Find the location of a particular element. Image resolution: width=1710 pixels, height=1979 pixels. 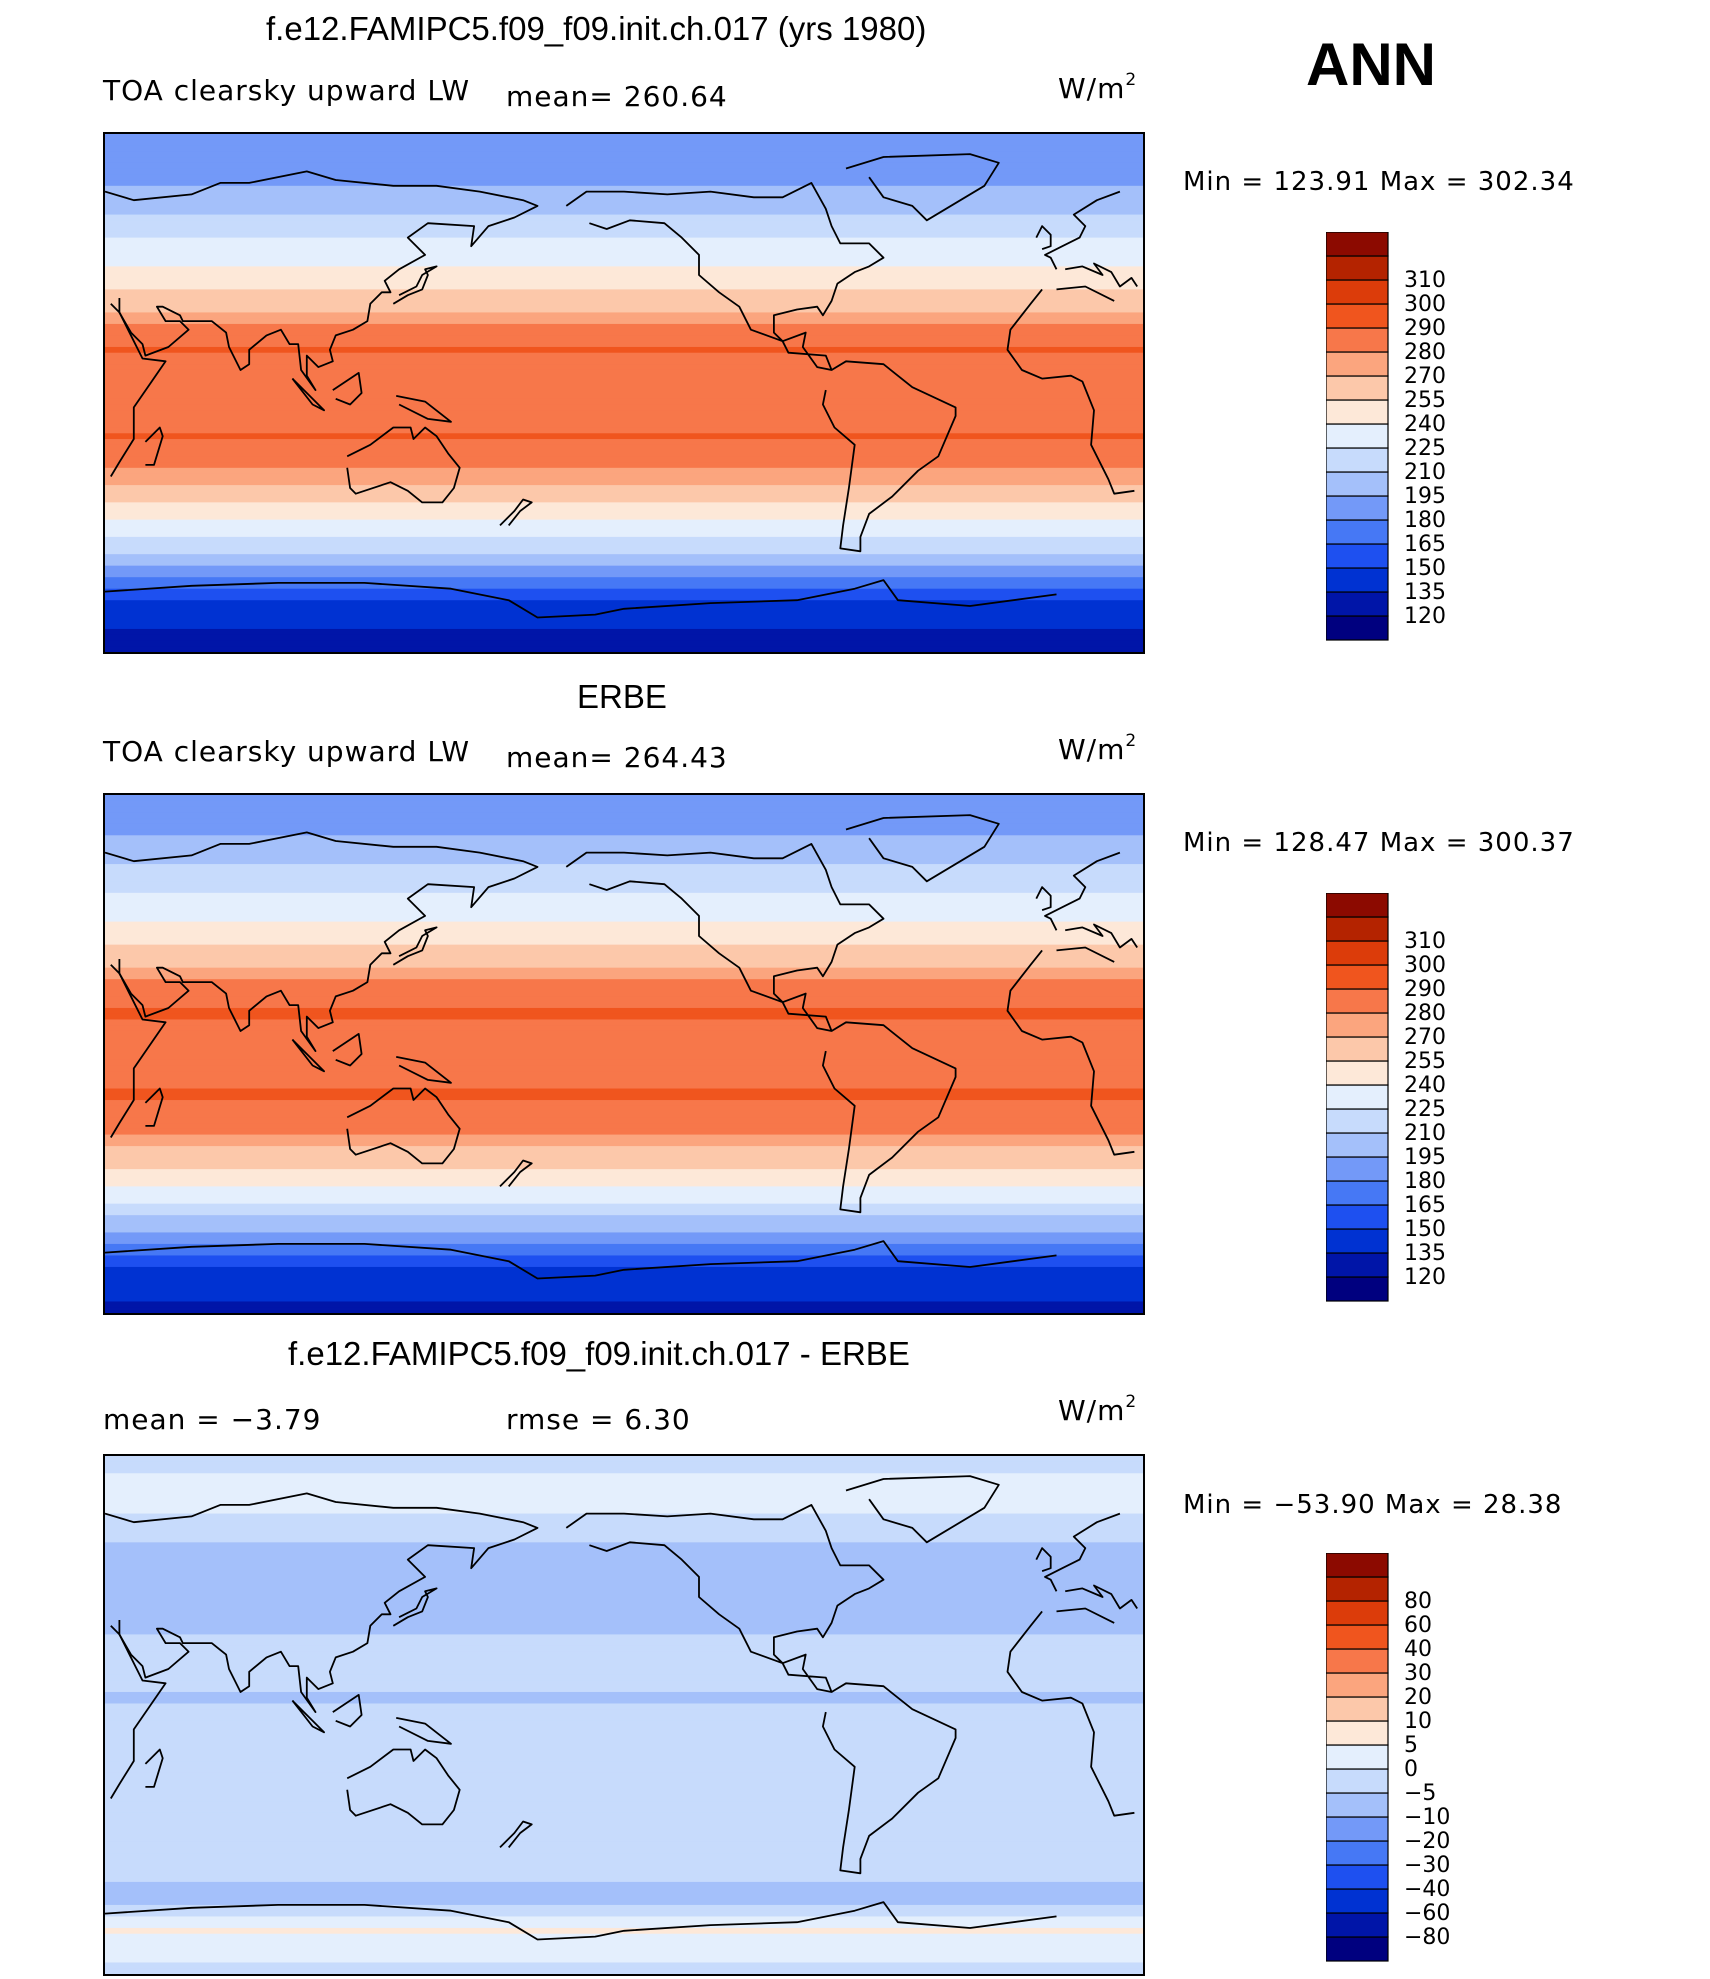

panel-title-diff: f.e12.FAMIPC5.f09_f09.init.ch.017 - ERBE is located at coordinates (599, 1353).